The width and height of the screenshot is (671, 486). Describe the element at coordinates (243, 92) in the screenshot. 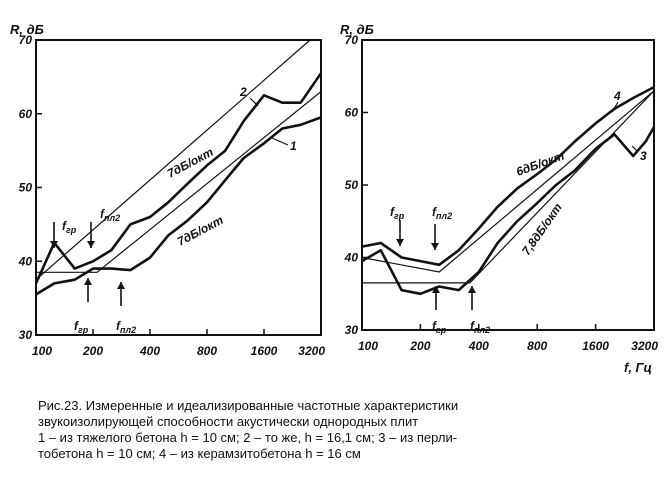

I see `curve-number-label: 2` at that location.